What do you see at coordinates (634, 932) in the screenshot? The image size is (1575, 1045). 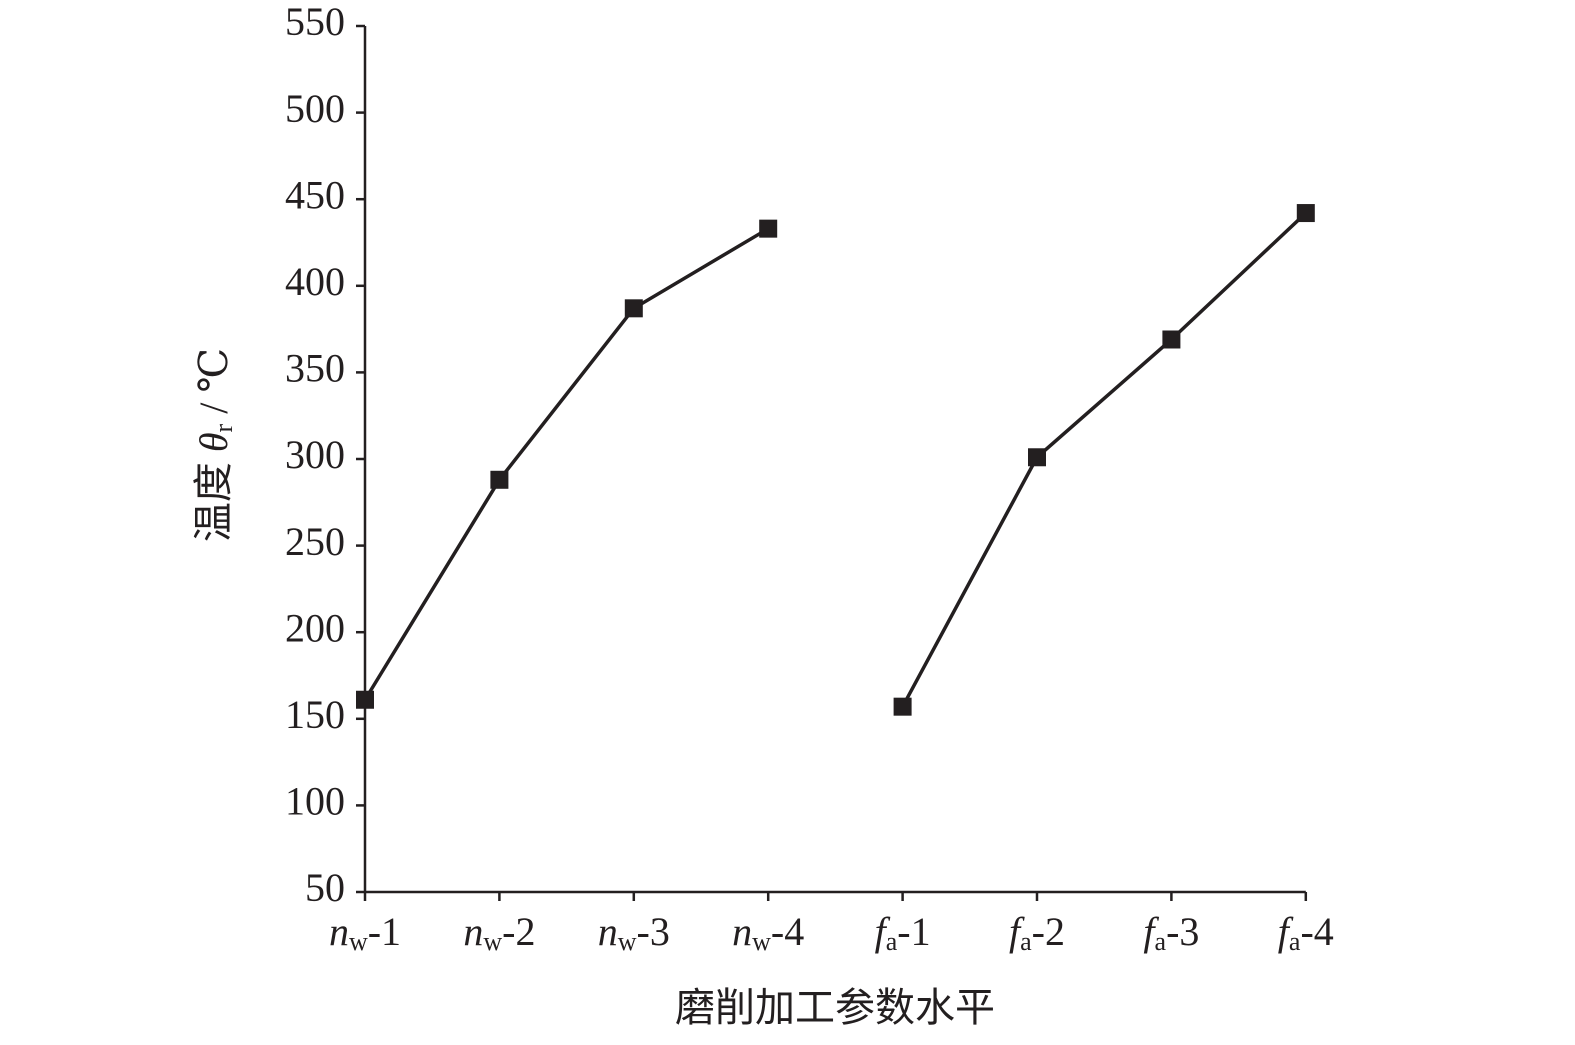 I see `x-tick-label: nw-3` at bounding box center [634, 932].